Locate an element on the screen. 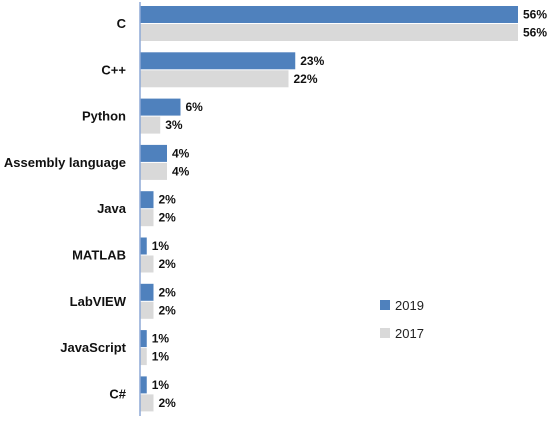  bar-cplusplus-2019 is located at coordinates (218, 61).